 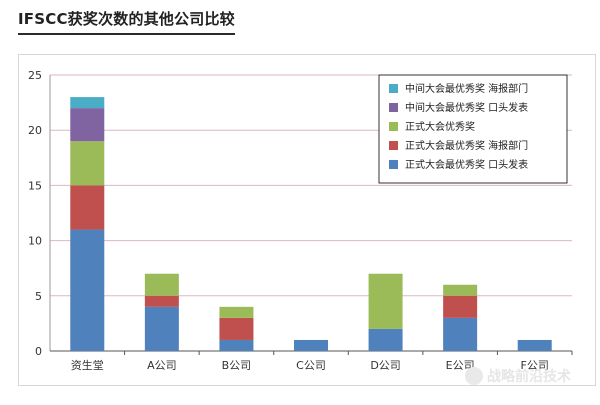 What do you see at coordinates (466, 145) in the screenshot?
I see `legend-label: 正式大会最优秀奖 海报部门` at bounding box center [466, 145].